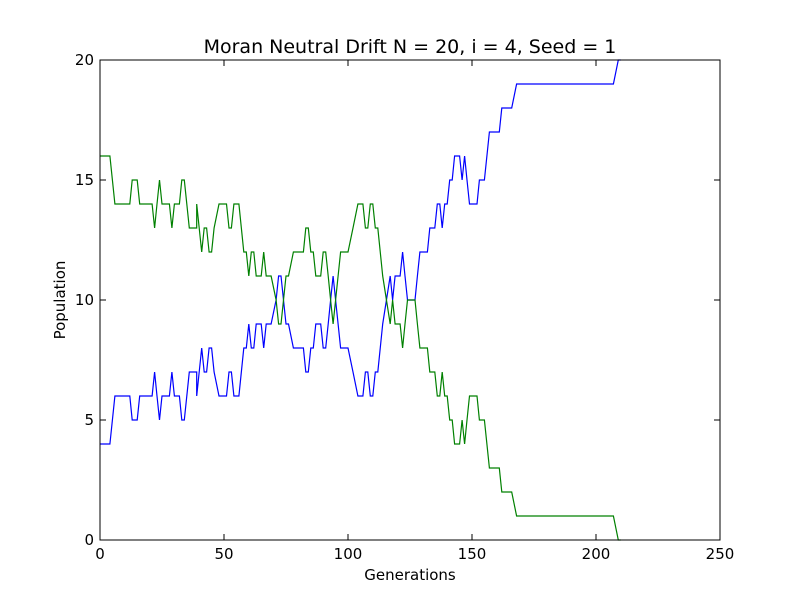  What do you see at coordinates (223, 554) in the screenshot?
I see `x-tick-label: 50` at bounding box center [223, 554].